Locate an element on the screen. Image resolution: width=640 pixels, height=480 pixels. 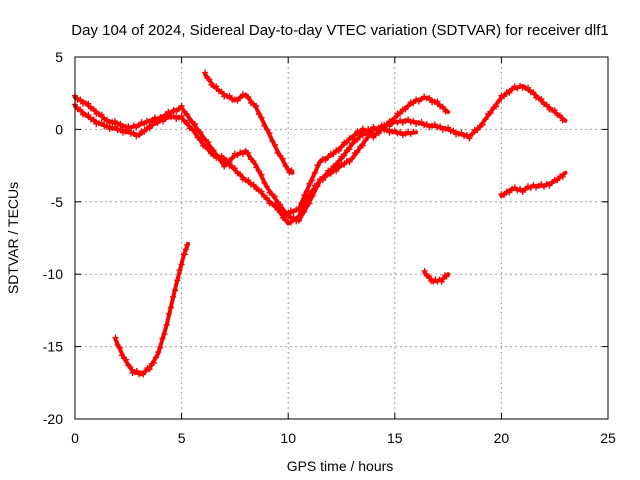
y-tick-label: -5 is located at coordinates (57, 202).